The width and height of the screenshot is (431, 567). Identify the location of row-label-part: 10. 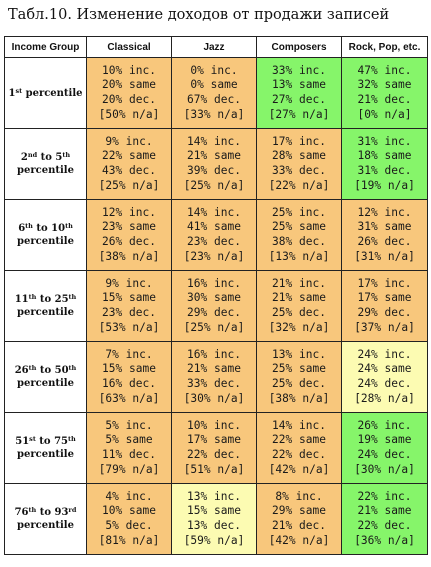
(58, 228).